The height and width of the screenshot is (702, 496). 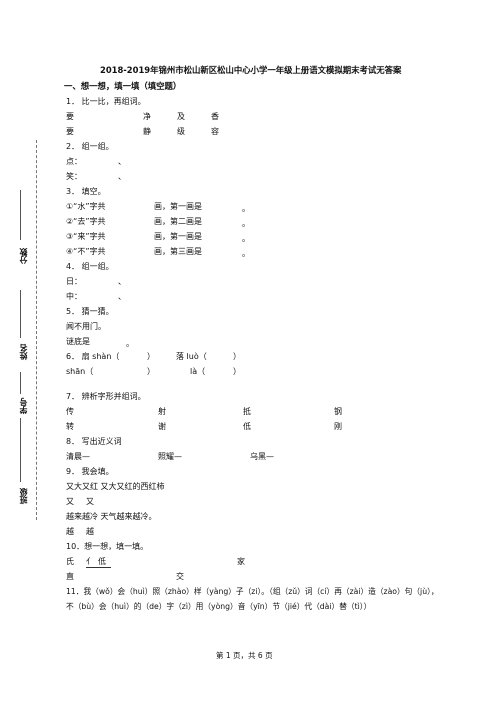 What do you see at coordinates (215, 116) in the screenshot?
I see `q1-char: 香` at bounding box center [215, 116].